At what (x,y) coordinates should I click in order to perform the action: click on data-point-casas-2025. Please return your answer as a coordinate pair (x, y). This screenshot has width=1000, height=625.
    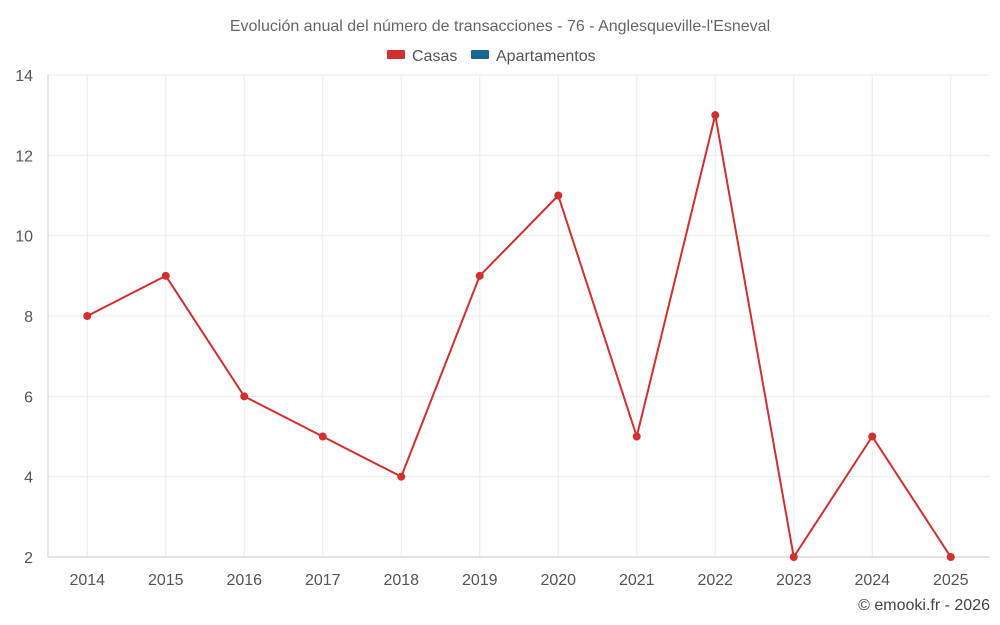
    Looking at the image, I should click on (950, 557).